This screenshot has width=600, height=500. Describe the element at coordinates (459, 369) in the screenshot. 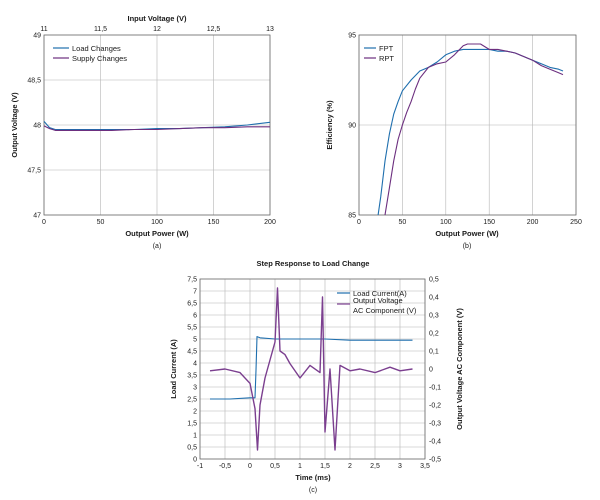

I see `panel-c-y2-axis-title: Output Voltage AC Component (V)` at that location.